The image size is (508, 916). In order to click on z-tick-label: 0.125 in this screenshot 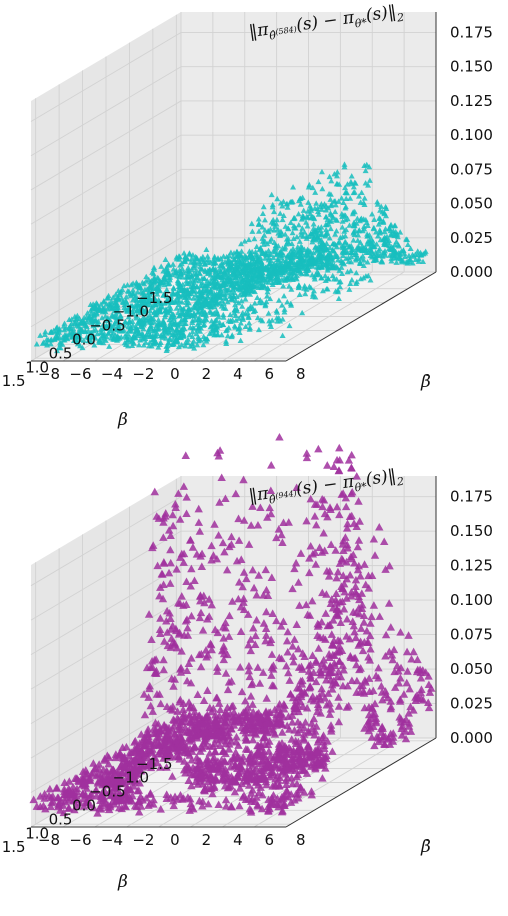, I will do `click(471, 101)`.